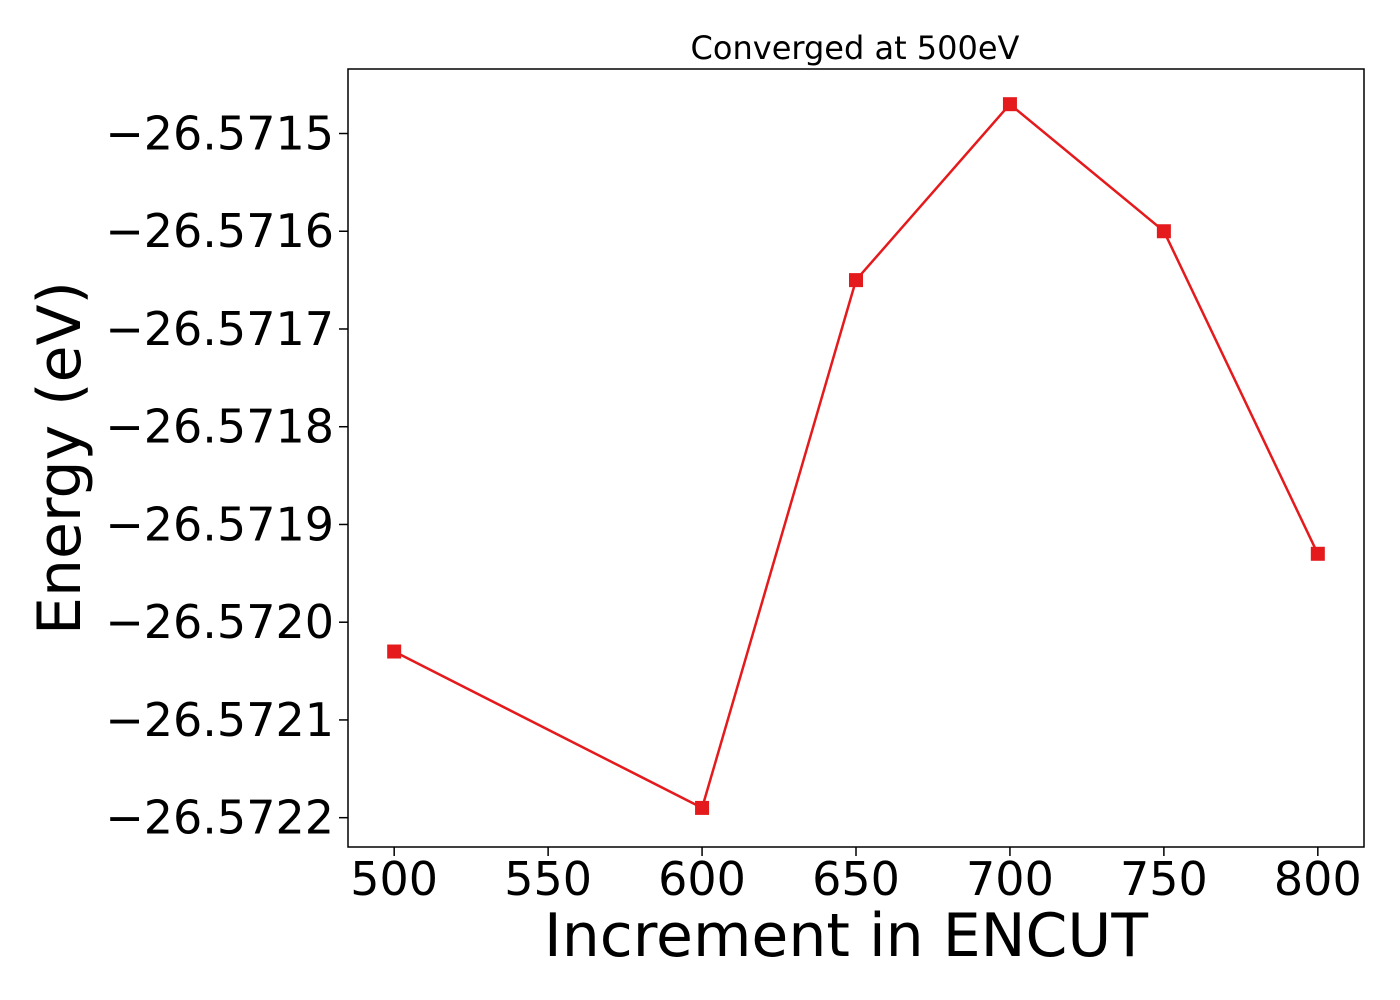 This screenshot has height=1000, width=1400. I want to click on x-tick-label: 700, so click(1010, 879).